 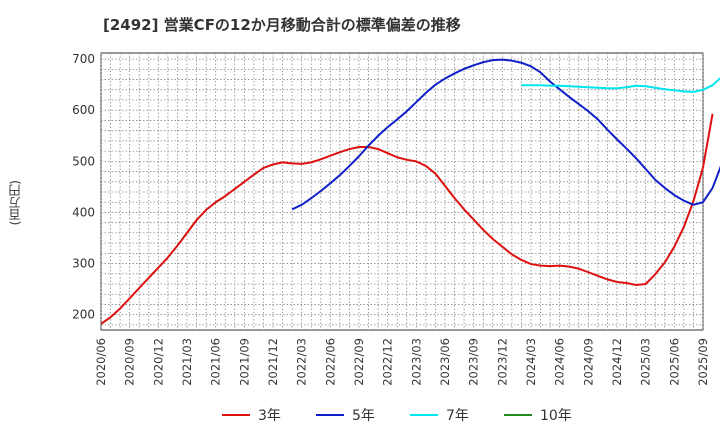 What do you see at coordinates (363, 416) in the screenshot?
I see `legend-label: 5年` at bounding box center [363, 416].